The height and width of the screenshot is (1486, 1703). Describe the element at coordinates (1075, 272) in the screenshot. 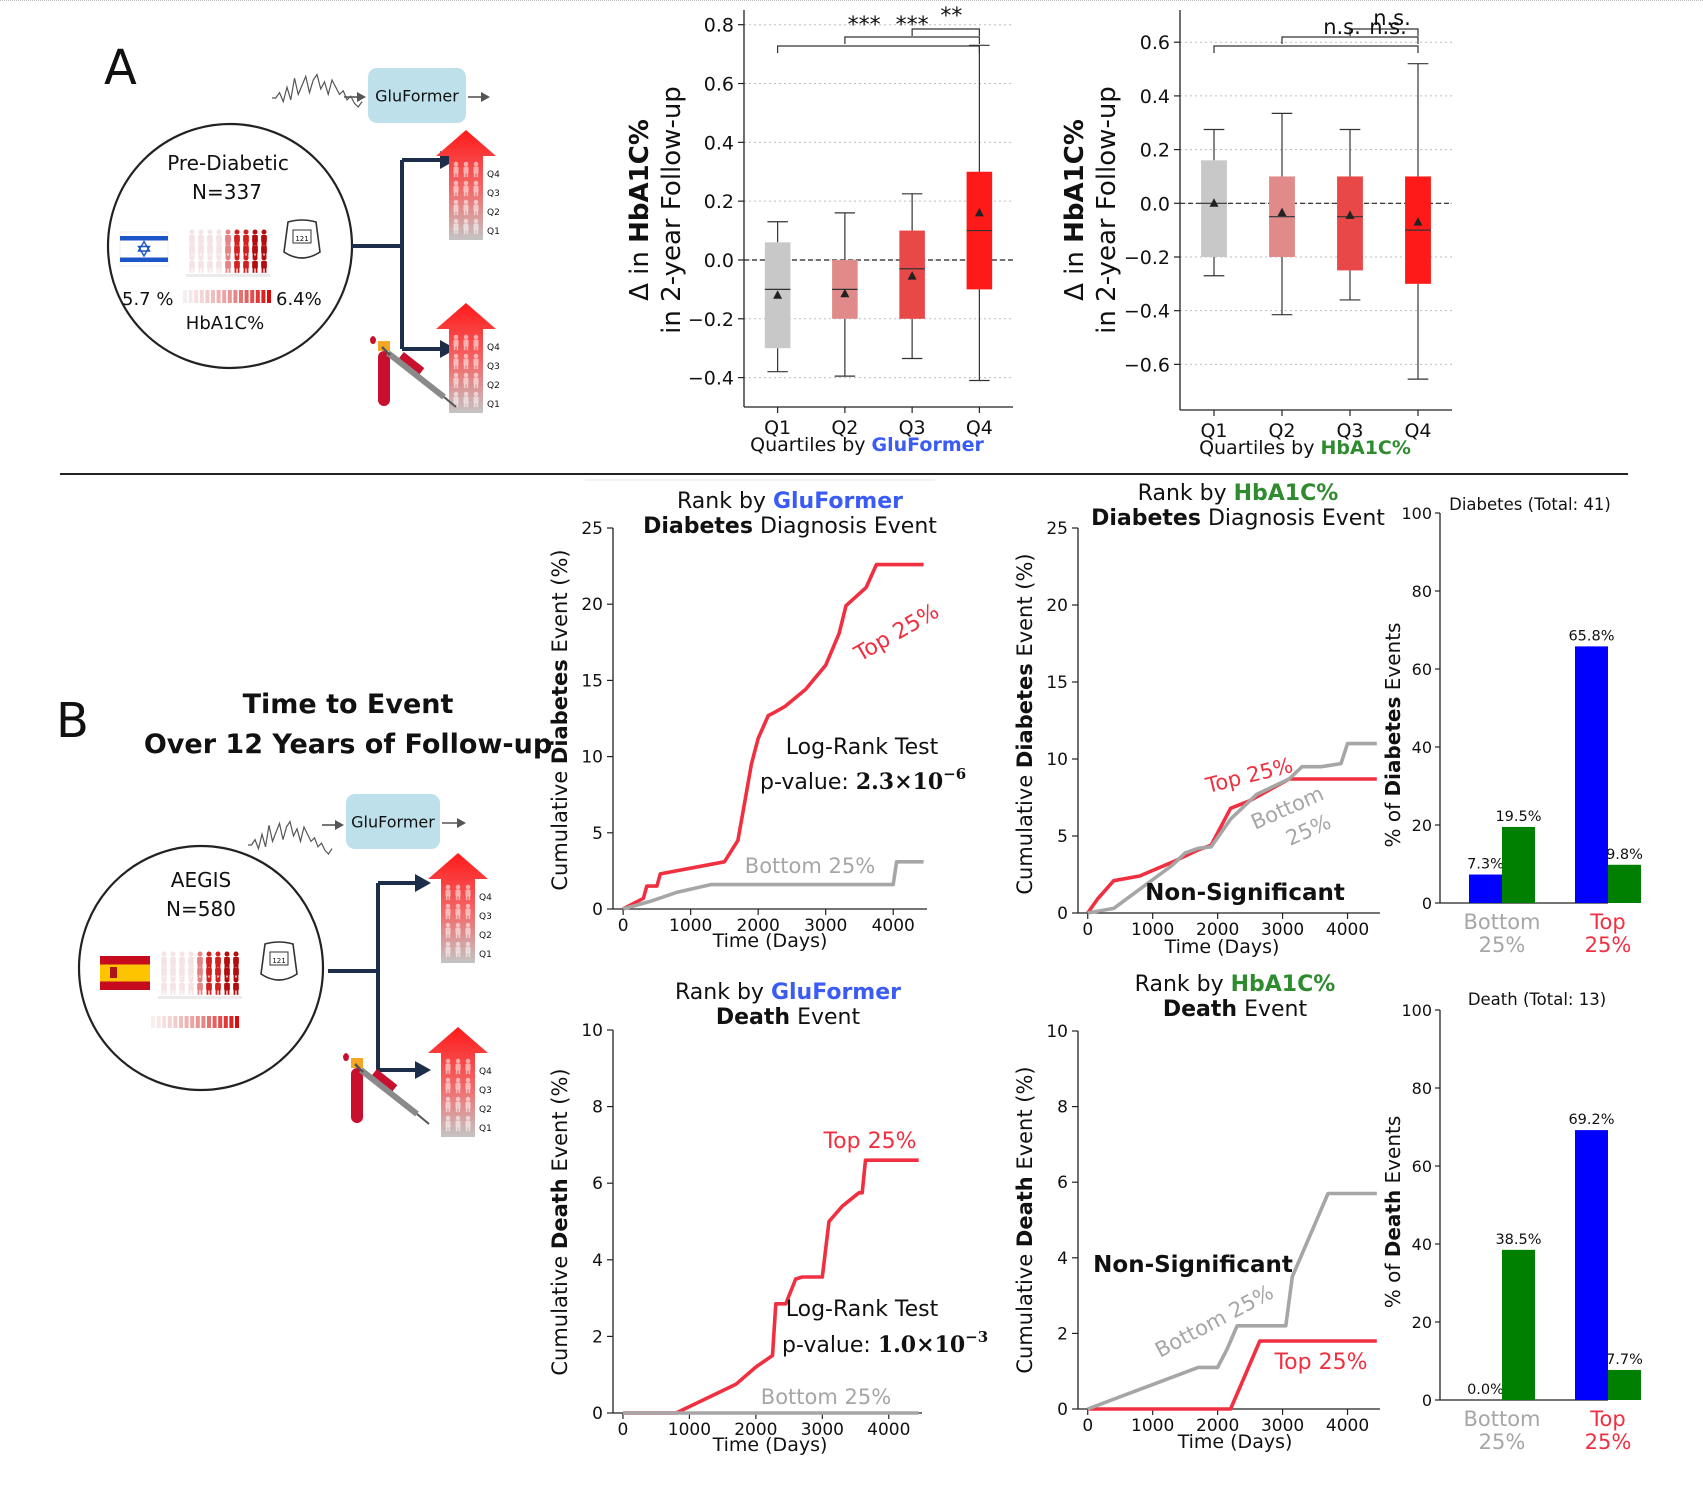

I see `y-axis-label-text: Δ in` at that location.